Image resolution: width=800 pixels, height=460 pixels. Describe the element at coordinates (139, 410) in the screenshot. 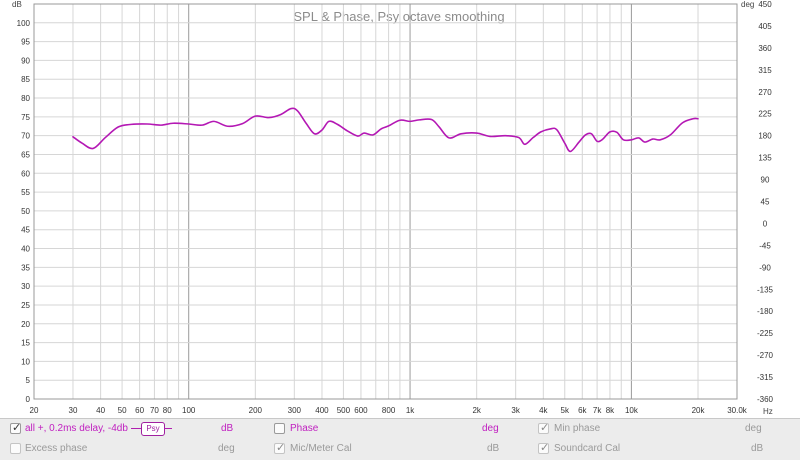

I see `x-tick-label: 60` at that location.